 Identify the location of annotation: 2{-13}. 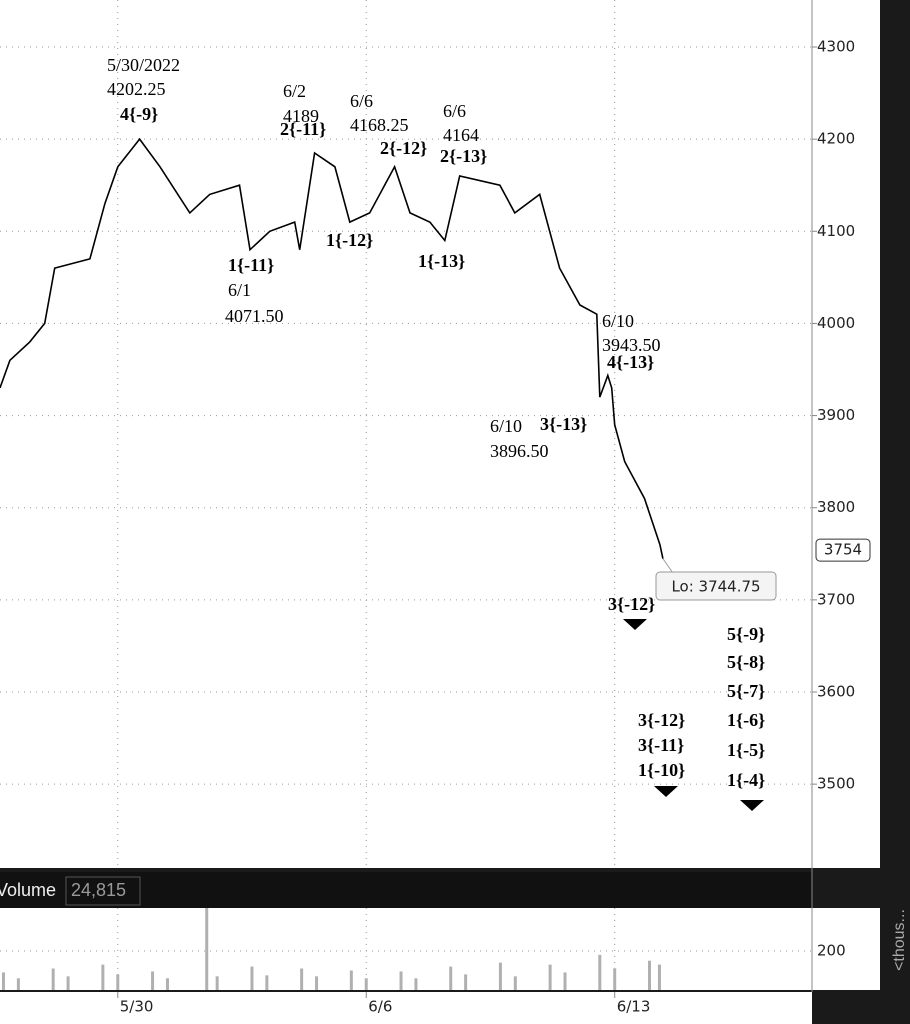
(463, 156).